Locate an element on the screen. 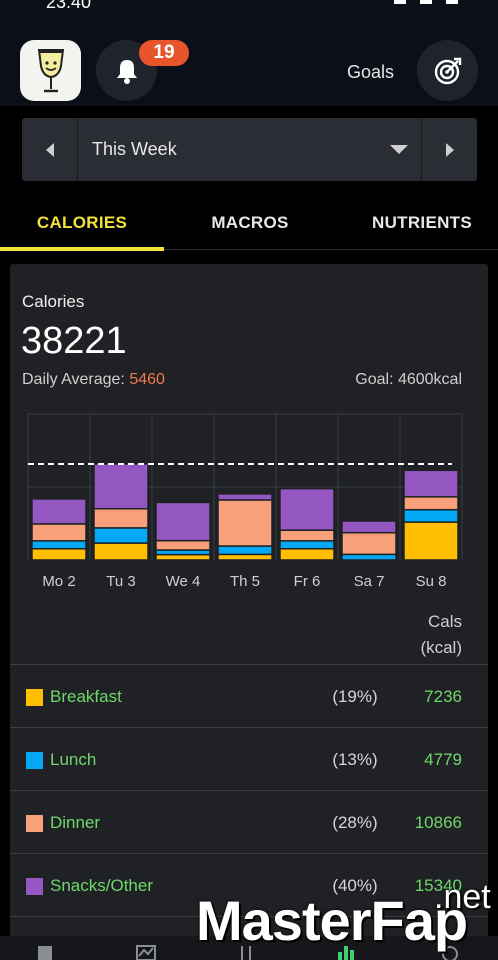 This screenshot has width=498, height=960. lunch-swatch is located at coordinates (34, 760).